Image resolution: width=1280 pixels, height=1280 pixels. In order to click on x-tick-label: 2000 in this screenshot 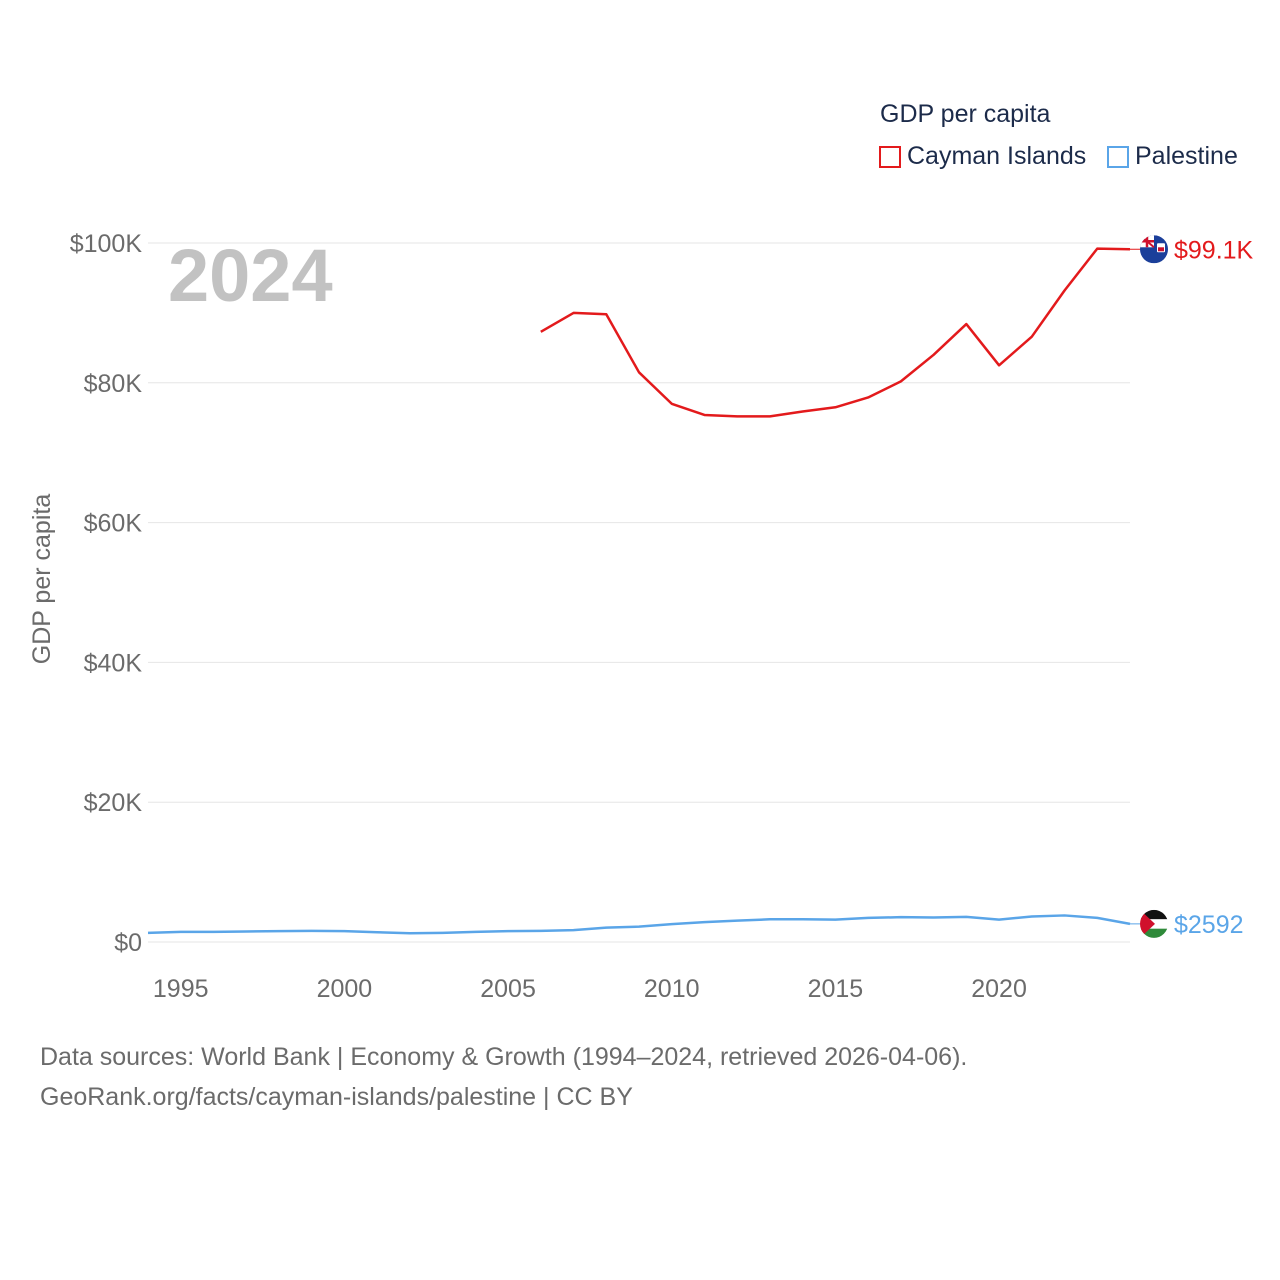, I will do `click(345, 989)`.